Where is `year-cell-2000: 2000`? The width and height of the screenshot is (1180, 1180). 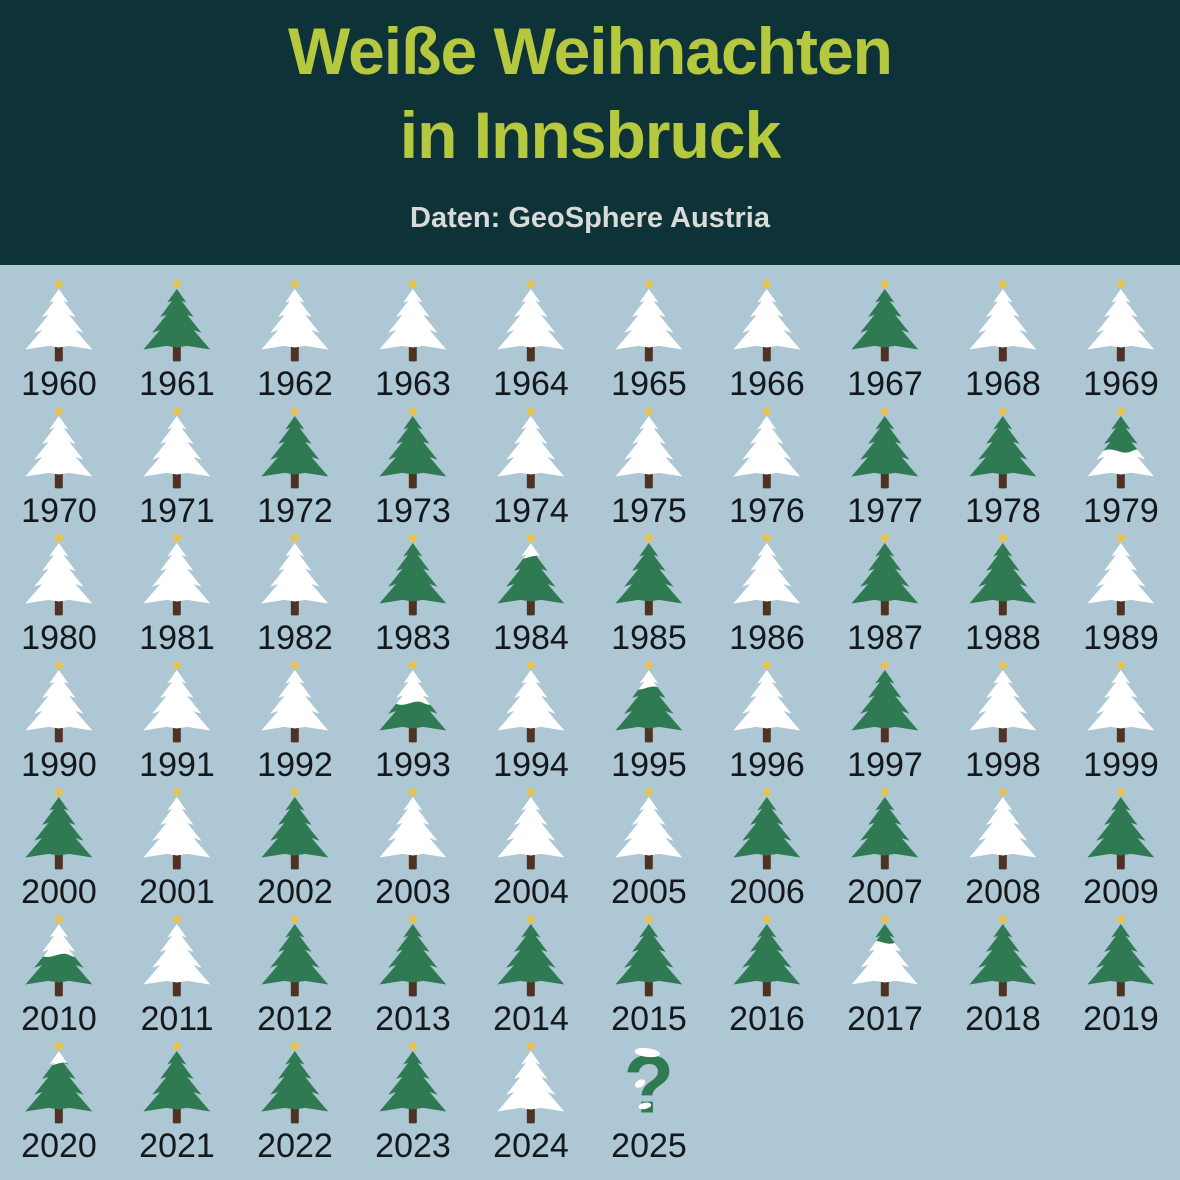 year-cell-2000: 2000 is located at coordinates (59, 848).